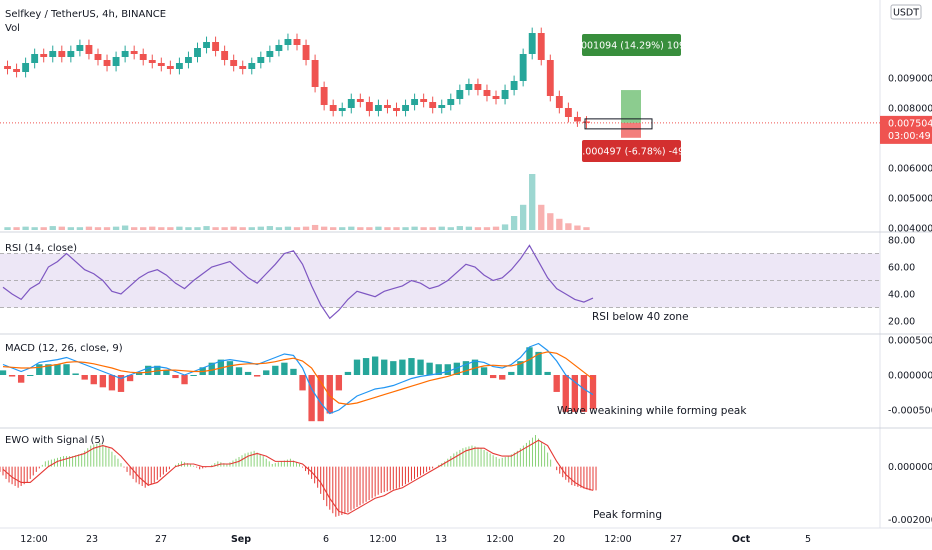 This screenshot has width=932, height=550. Describe the element at coordinates (64, 348) in the screenshot. I see `macd-title: MACD (12, 26, close, 9)` at that location.